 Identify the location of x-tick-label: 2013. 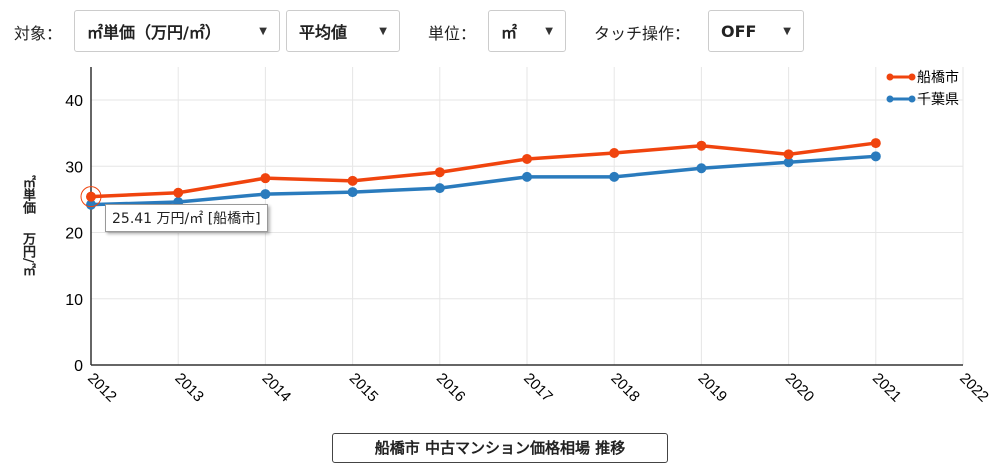
(189, 388).